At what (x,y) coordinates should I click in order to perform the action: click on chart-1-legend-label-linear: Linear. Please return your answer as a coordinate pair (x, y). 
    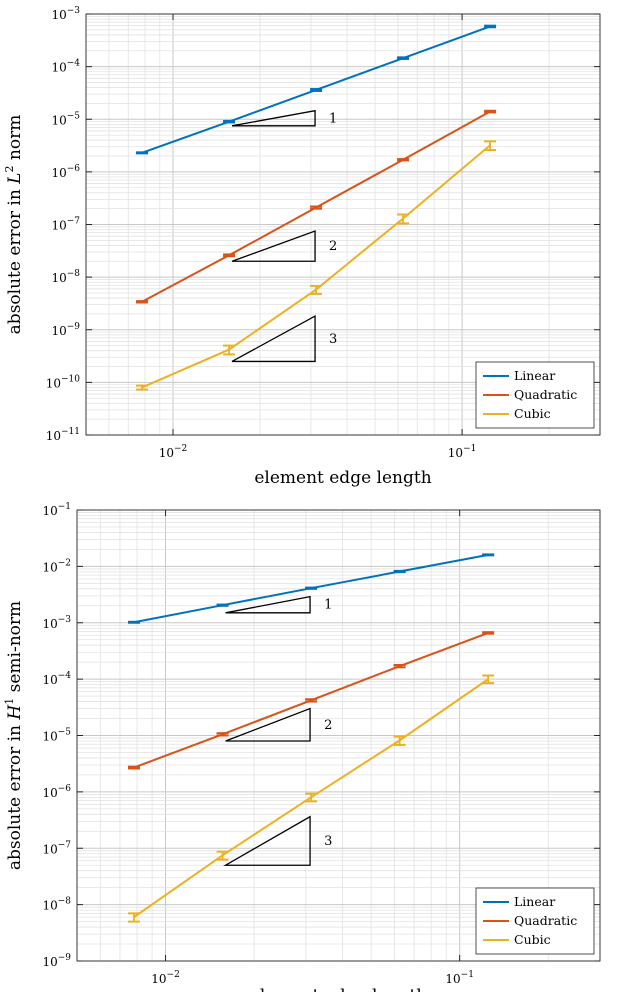
    Looking at the image, I should click on (534, 375).